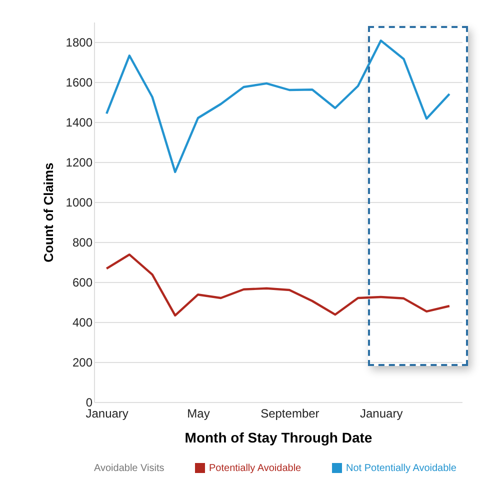  What do you see at coordinates (79, 203) in the screenshot?
I see `y-tick-label: 1000` at bounding box center [79, 203].